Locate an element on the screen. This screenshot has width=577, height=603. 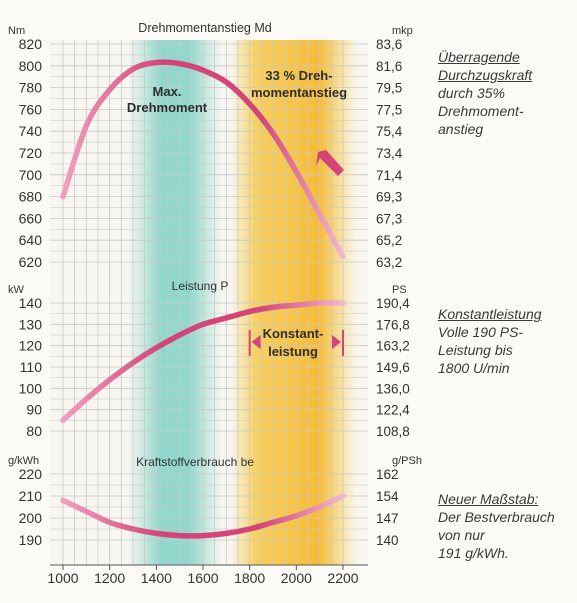
right-tick-label-122,4: 122,4 is located at coordinates (393, 410).